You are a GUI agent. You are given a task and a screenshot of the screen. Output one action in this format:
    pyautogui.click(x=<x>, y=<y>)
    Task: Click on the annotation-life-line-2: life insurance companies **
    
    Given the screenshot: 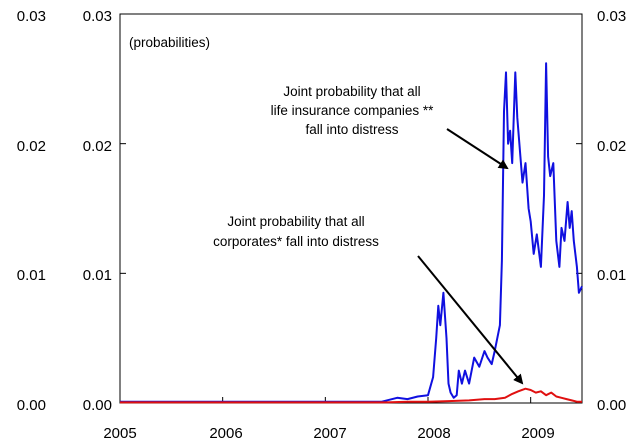 What is the action you would take?
    pyautogui.click(x=353, y=110)
    